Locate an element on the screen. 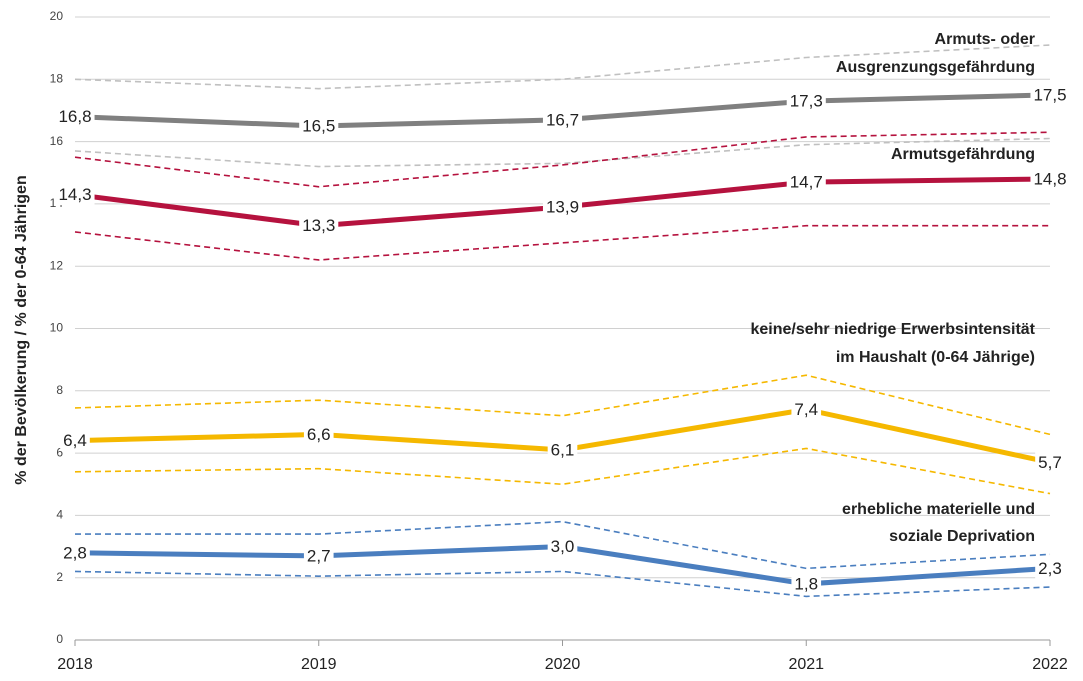  value-label-group: 13,3 is located at coordinates (319, 226).